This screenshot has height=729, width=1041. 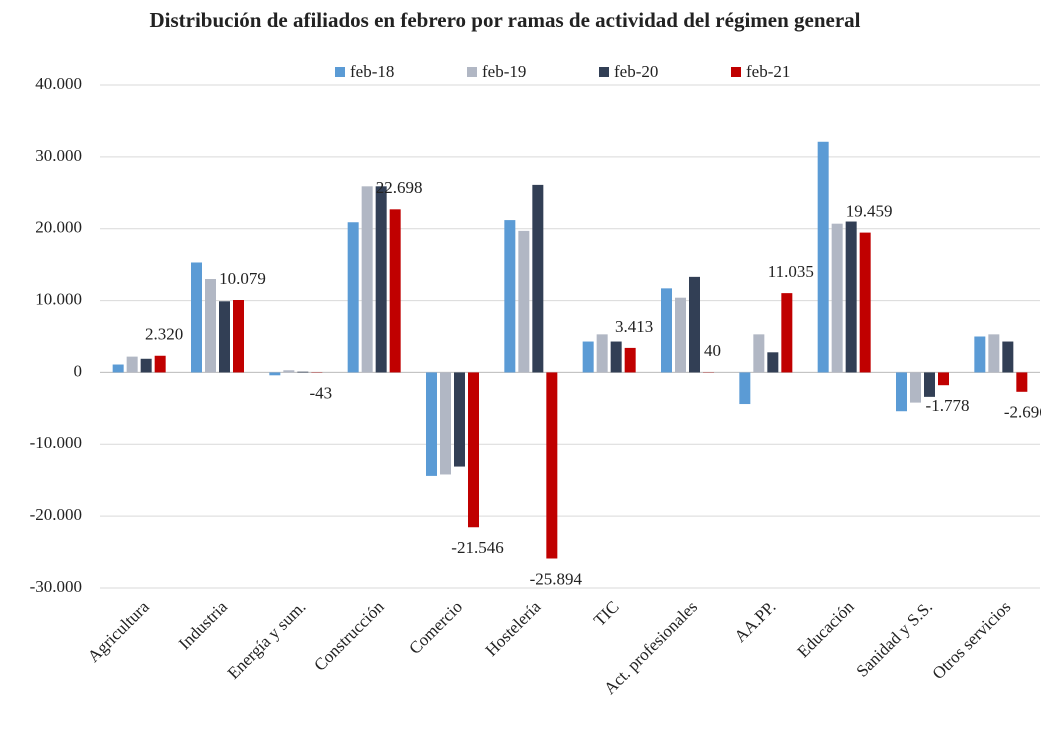 I want to click on data-label: 10.079, so click(x=242, y=278).